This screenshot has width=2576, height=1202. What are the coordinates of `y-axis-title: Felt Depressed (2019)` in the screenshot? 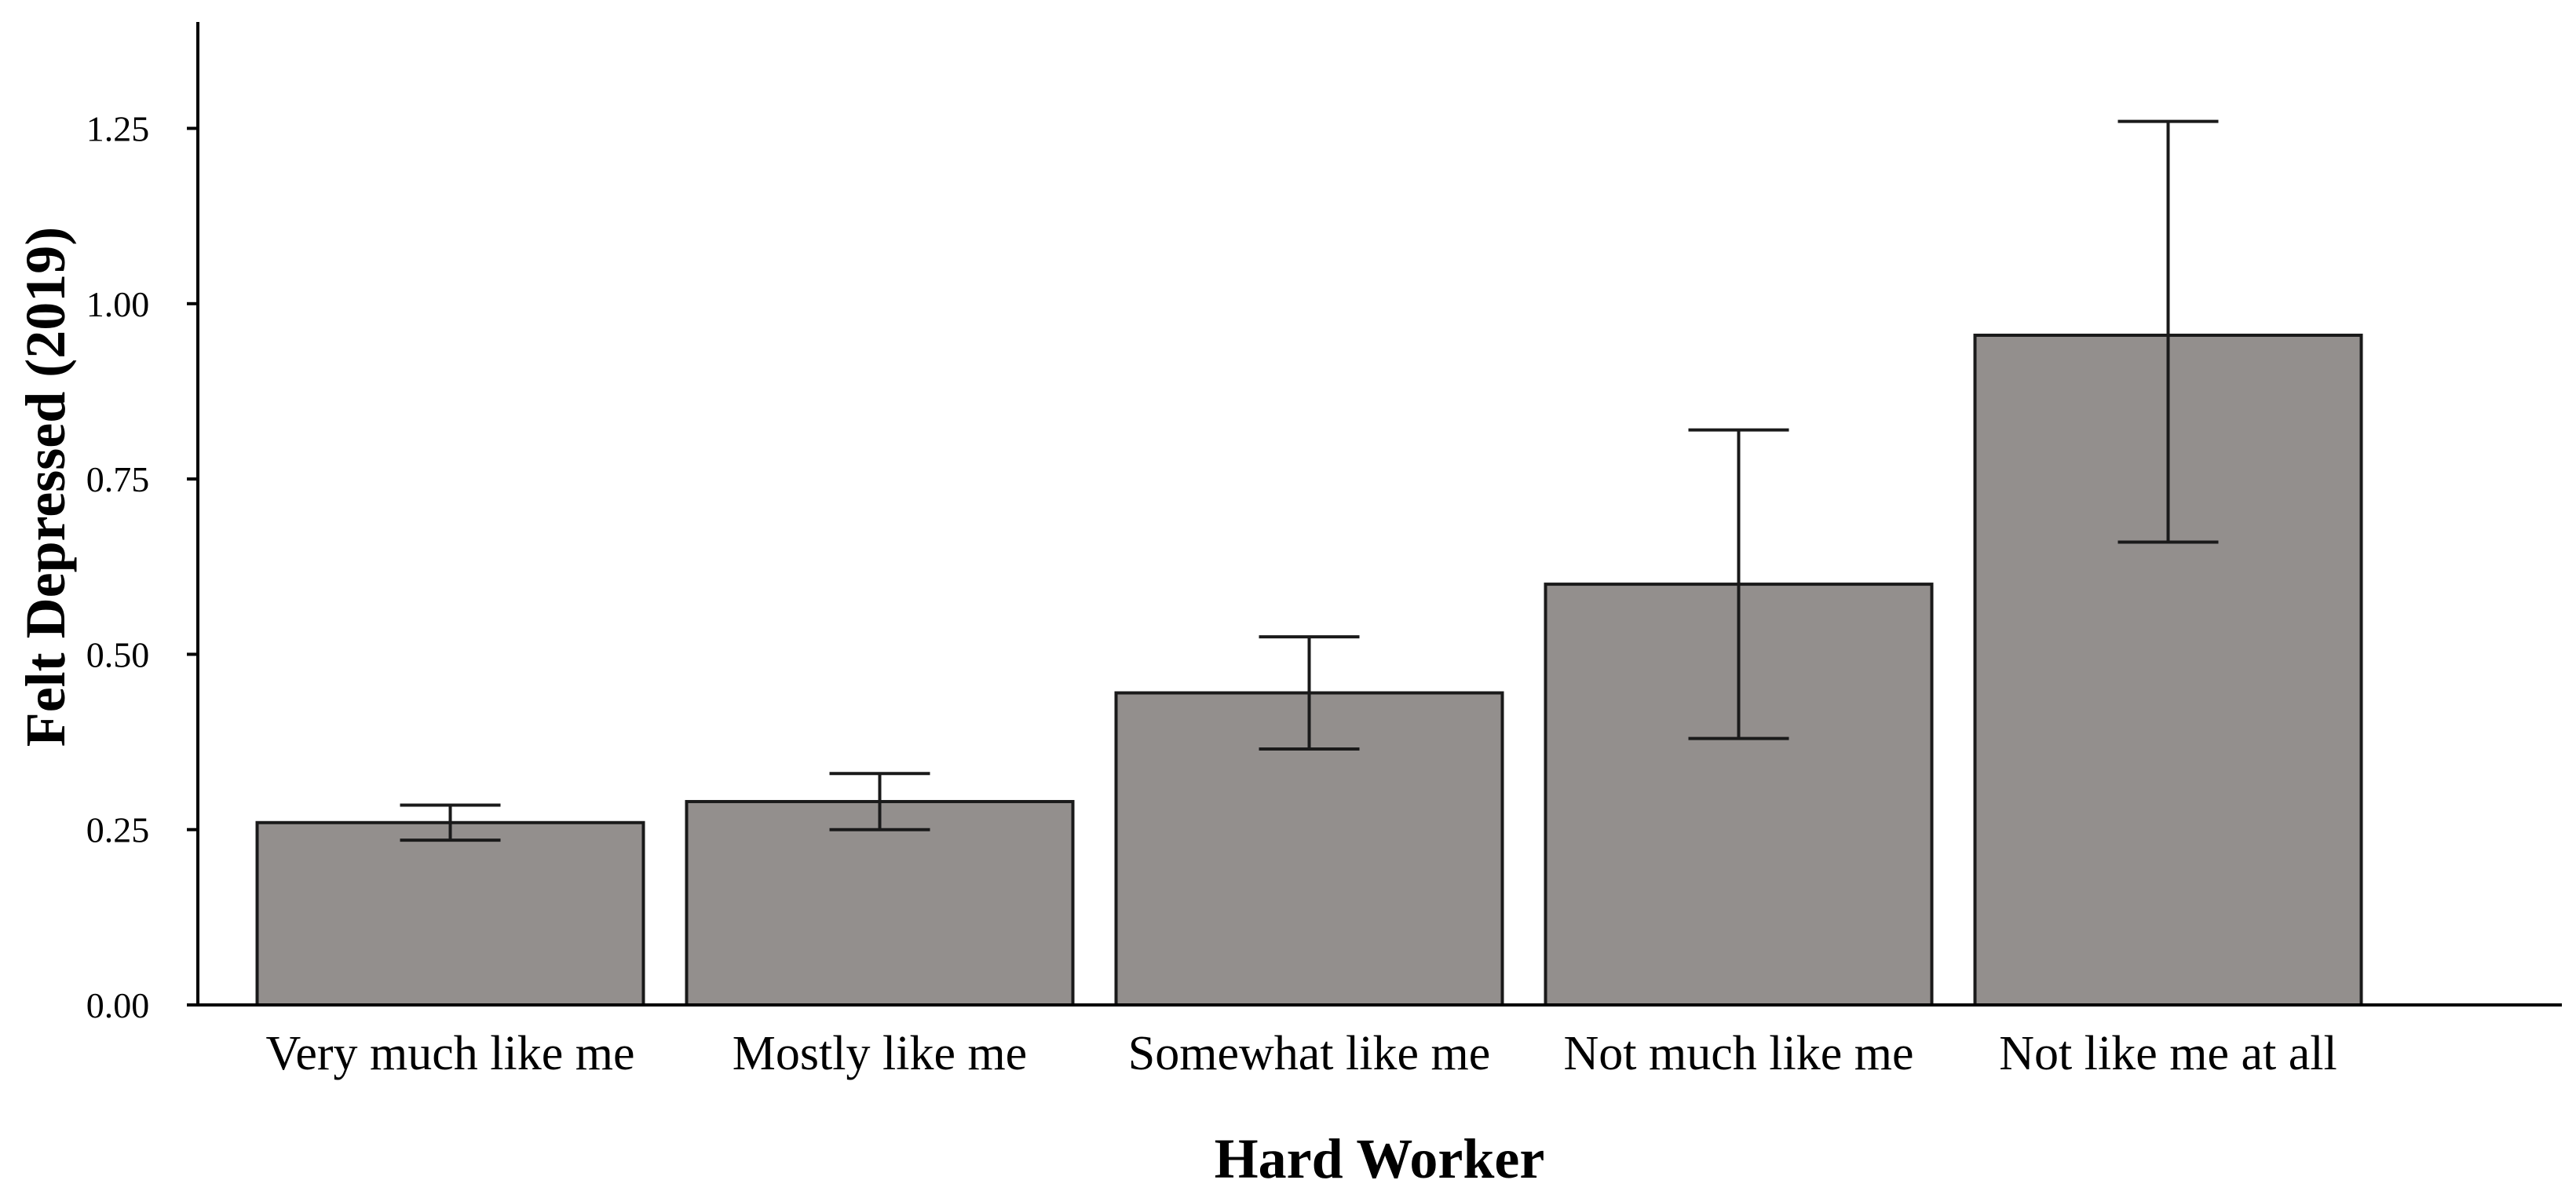 It's located at (46, 487).